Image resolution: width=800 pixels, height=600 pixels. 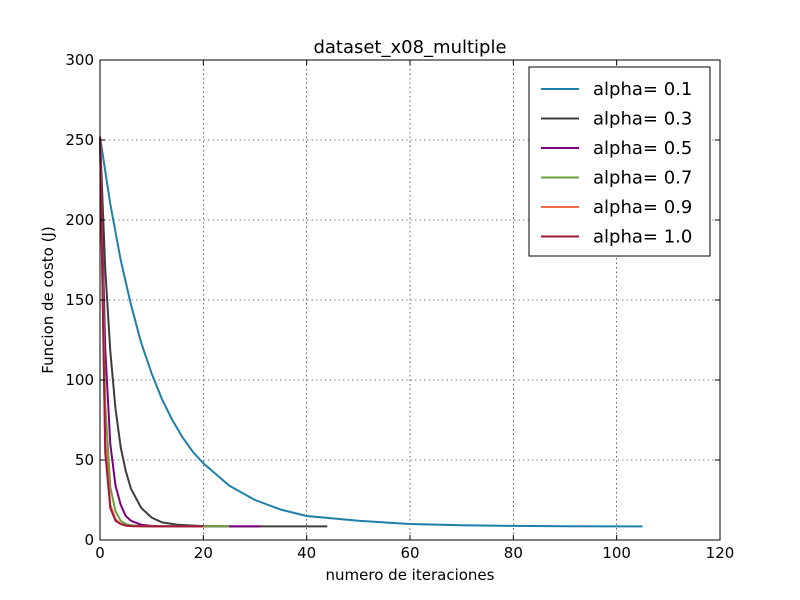 I want to click on y-tick-label: 300, so click(x=79, y=60).